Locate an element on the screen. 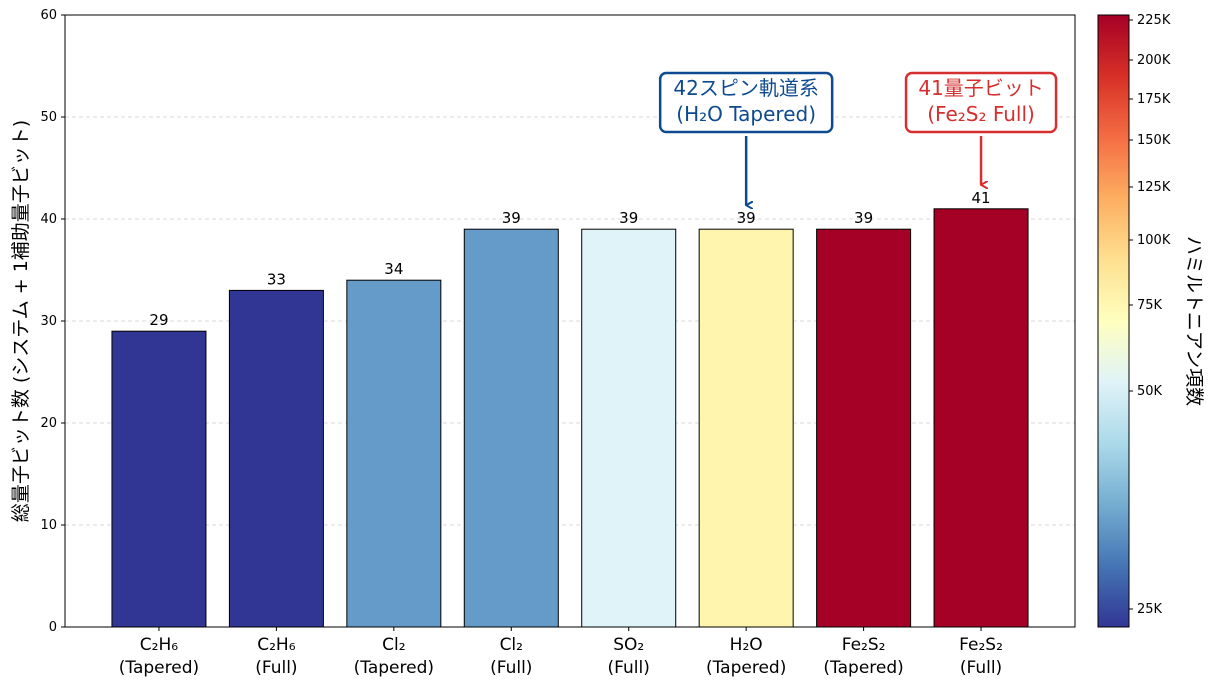  y-axis: 0 10 20 30 40 50 60 is located at coordinates (52, 321).